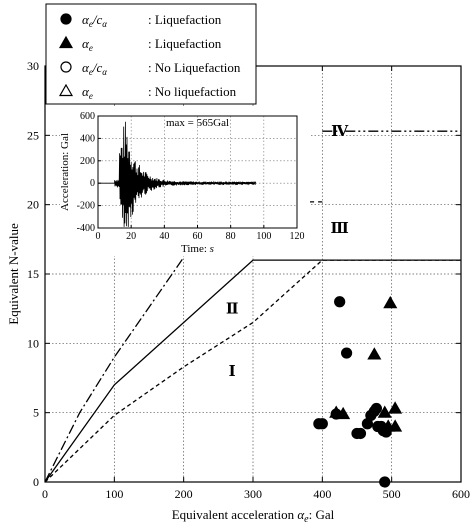  Describe the element at coordinates (66, 19) in the screenshot. I see `legend-marker-filled-circle` at that location.